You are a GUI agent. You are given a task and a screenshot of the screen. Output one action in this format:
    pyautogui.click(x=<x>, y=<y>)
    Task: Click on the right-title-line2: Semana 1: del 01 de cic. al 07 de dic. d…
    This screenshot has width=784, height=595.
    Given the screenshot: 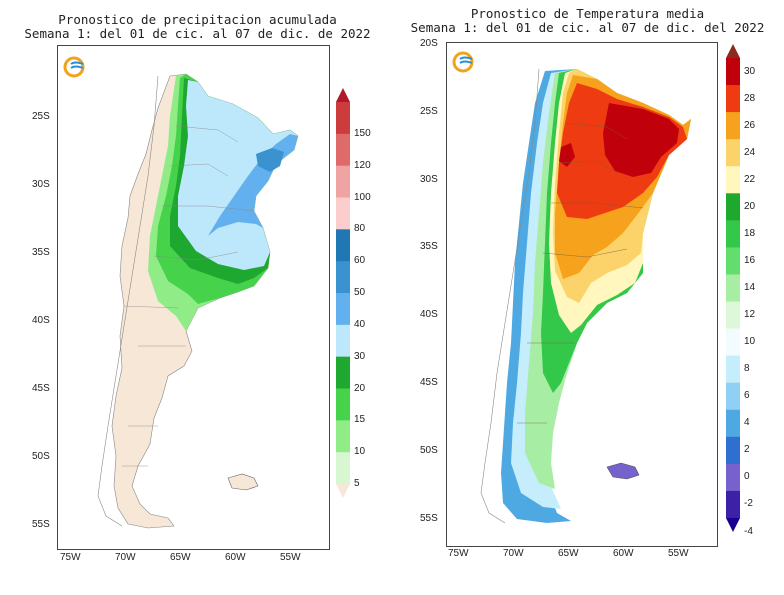 What is the action you would take?
    pyautogui.click(x=587, y=27)
    